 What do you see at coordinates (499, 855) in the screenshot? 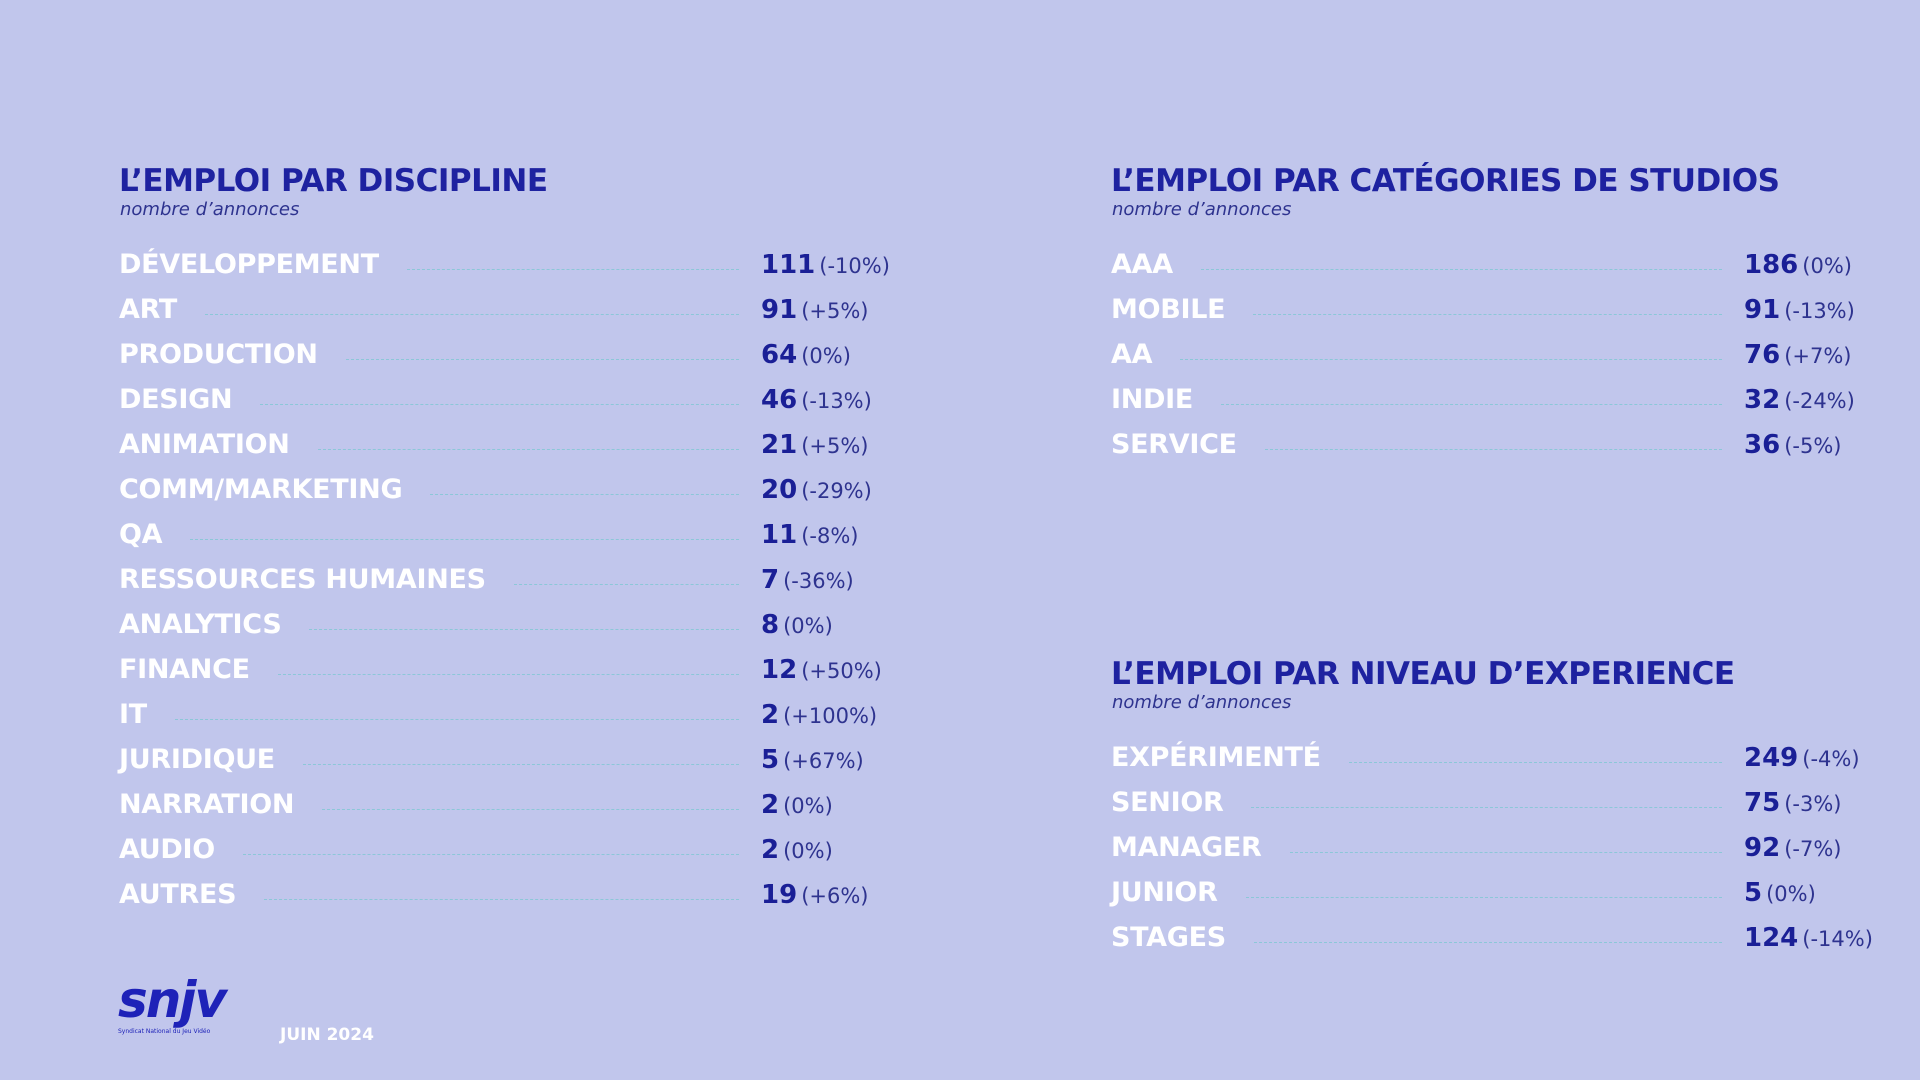
I see `table-row: AUDIO 2 (0%)` at bounding box center [499, 855].